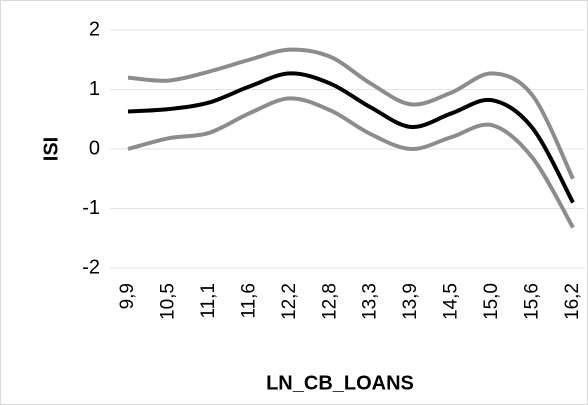 This screenshot has width=588, height=405. Describe the element at coordinates (94, 89) in the screenshot. I see `y-tick-label: 1` at that location.